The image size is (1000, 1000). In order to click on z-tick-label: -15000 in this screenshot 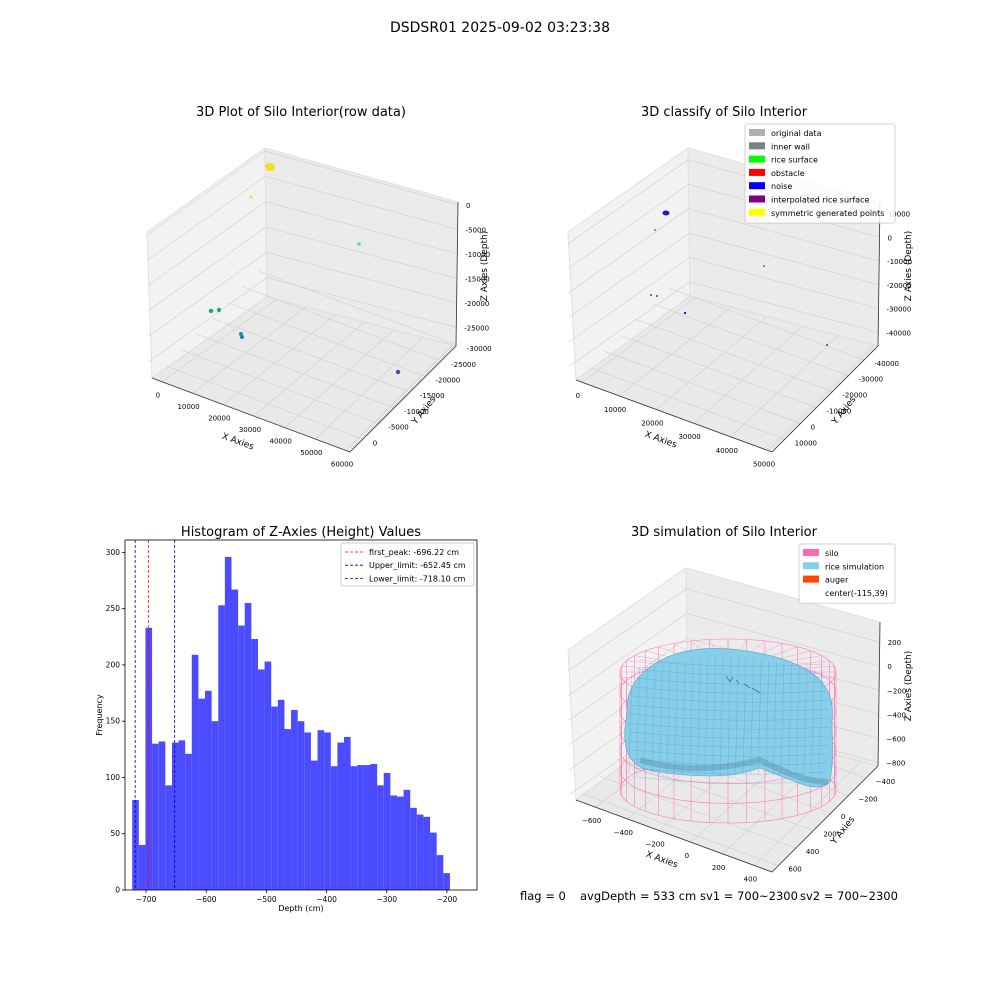, I will do `click(477, 279)`.